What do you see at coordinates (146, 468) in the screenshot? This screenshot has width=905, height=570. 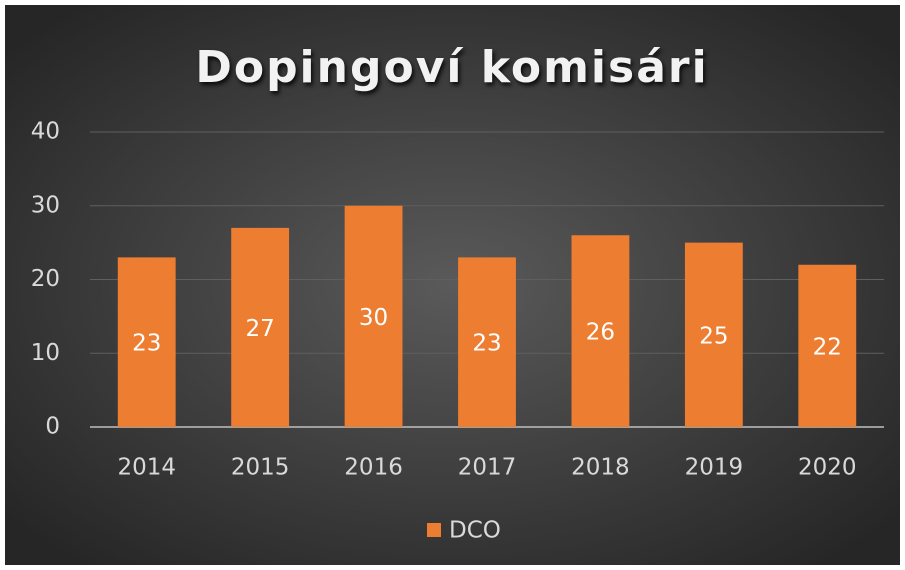 I see `x-tick-label: 2014` at bounding box center [146, 468].